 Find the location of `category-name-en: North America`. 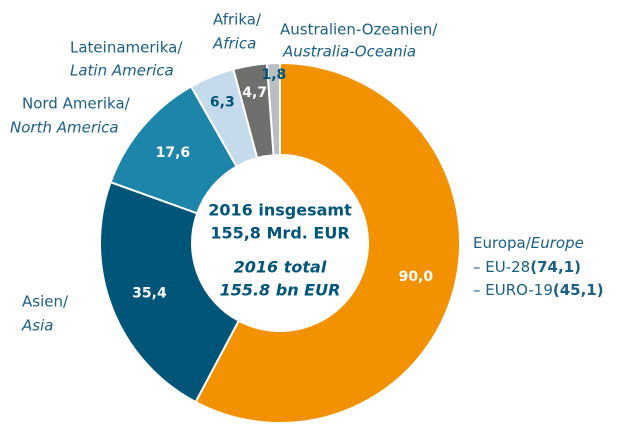

category-name-en: North America is located at coordinates (64, 128).